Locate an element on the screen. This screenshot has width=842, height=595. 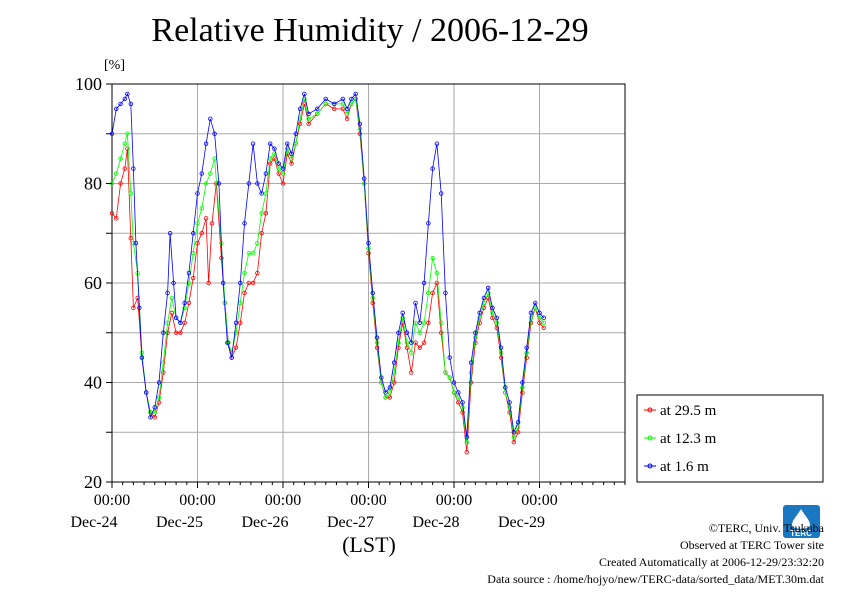
x-tick-time-label: 00:00 is located at coordinates (368, 500).